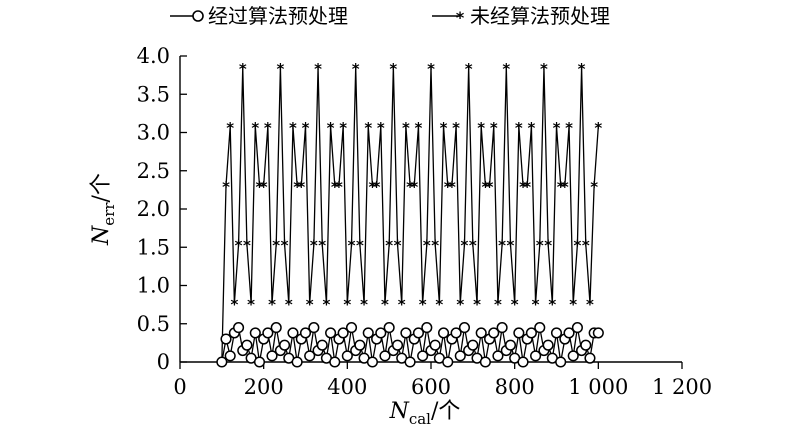 The width and height of the screenshot is (800, 443). Describe the element at coordinates (682, 387) in the screenshot. I see `x-tick-label: 1 200` at that location.